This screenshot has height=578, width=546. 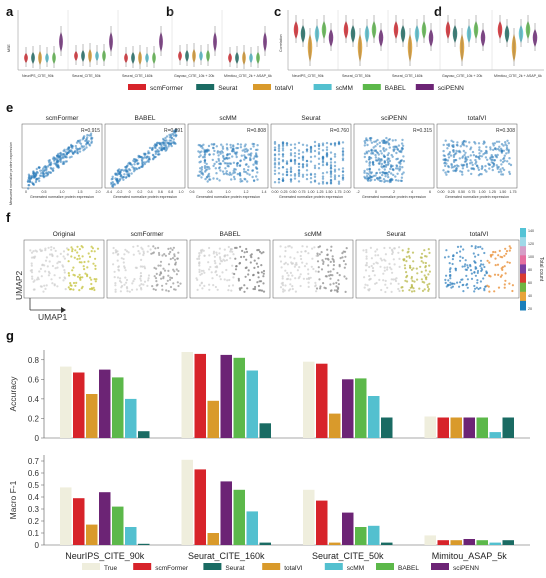 I want to click on y-tick-label: 0.5, so click(x=34, y=485).